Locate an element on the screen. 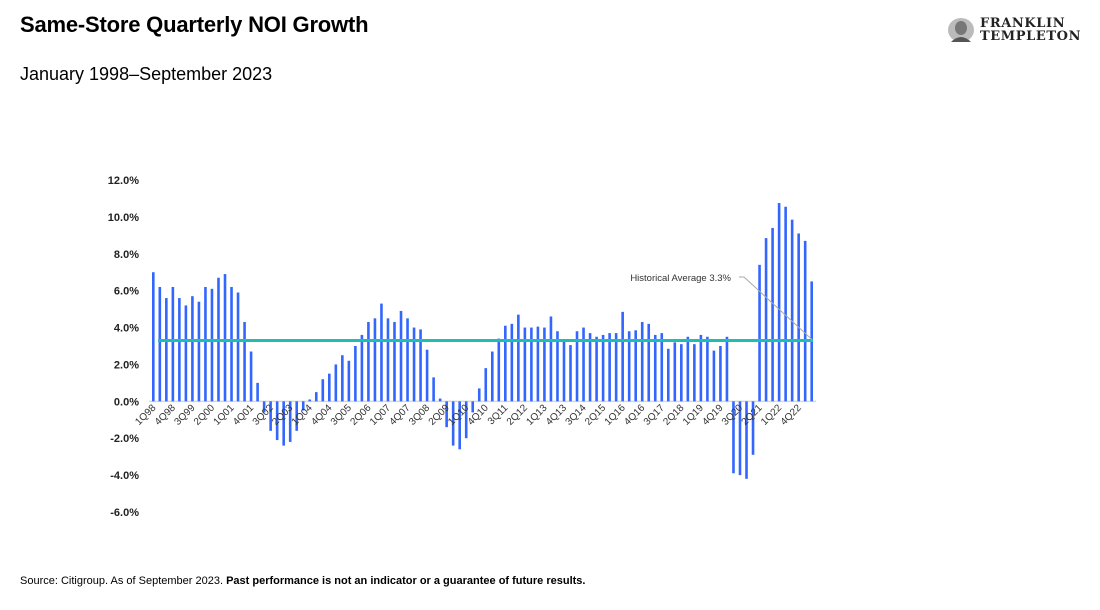  x-tick-label: 4Q19 is located at coordinates (712, 414).